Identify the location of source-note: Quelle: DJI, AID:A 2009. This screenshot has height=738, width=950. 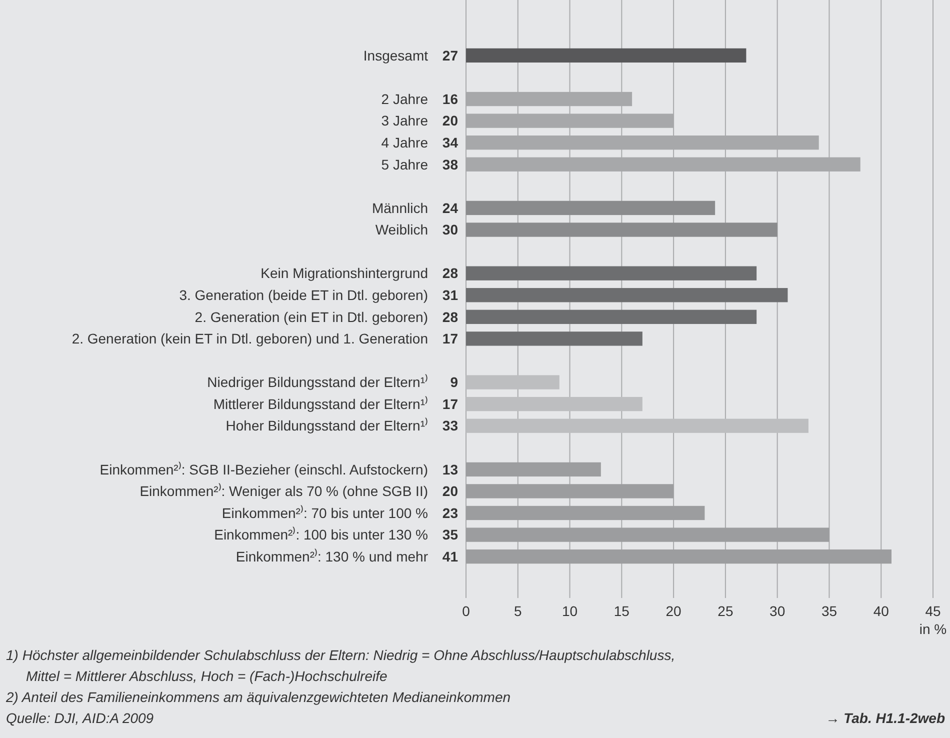
(80, 718).